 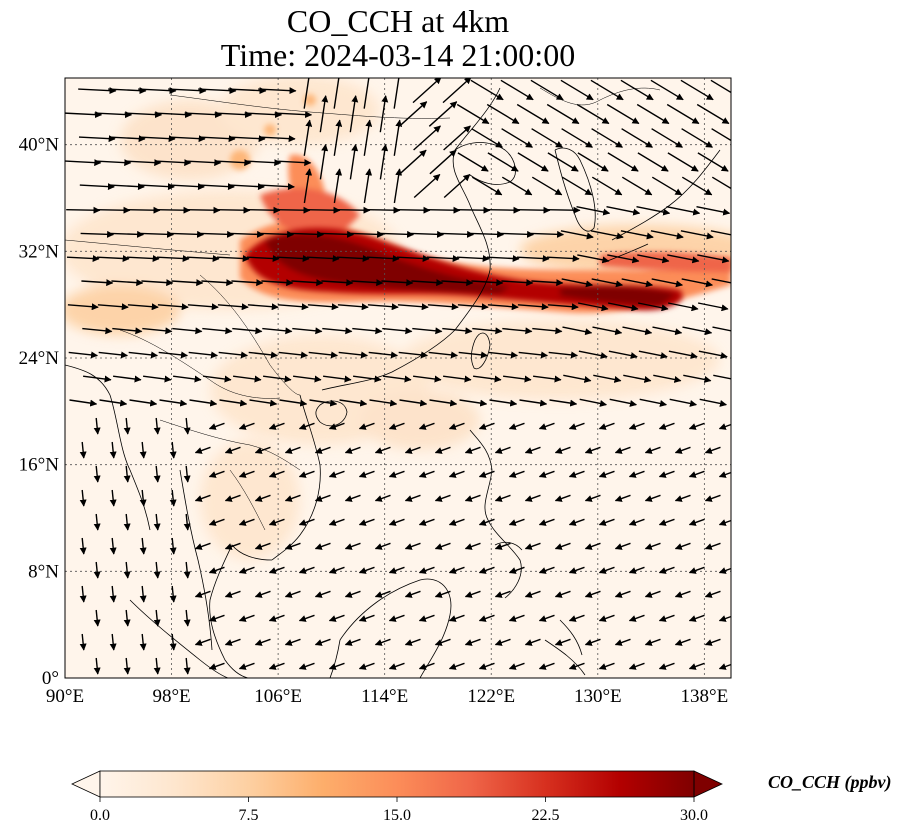 I want to click on lat-tick-label: 8°N, so click(x=43, y=571).